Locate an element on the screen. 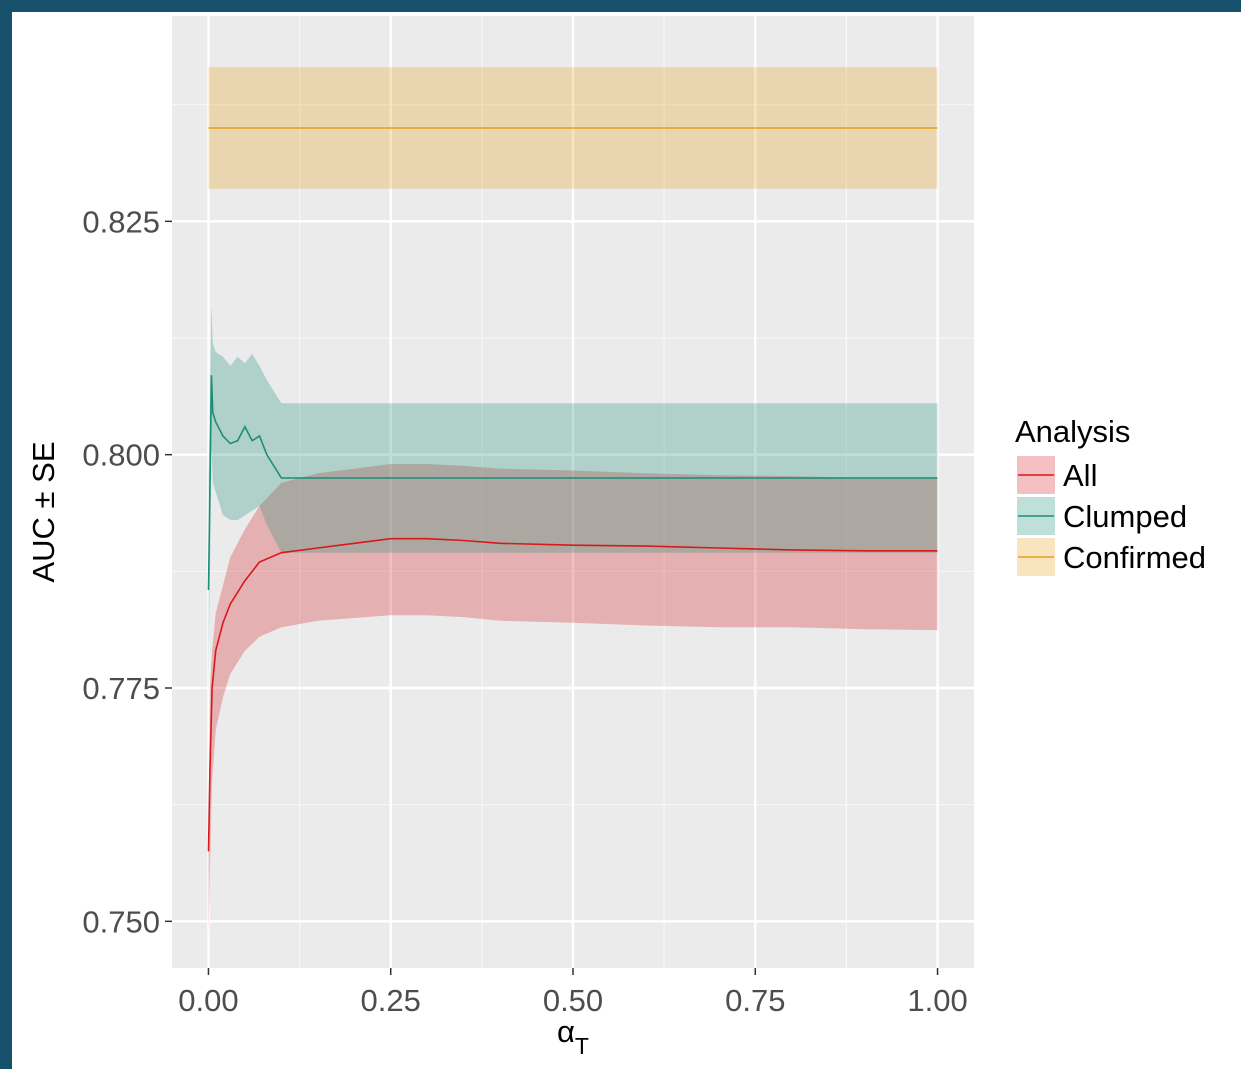 This screenshot has height=1069, width=1241. legend: Analysis All Clumped Confirmed is located at coordinates (1110, 495).